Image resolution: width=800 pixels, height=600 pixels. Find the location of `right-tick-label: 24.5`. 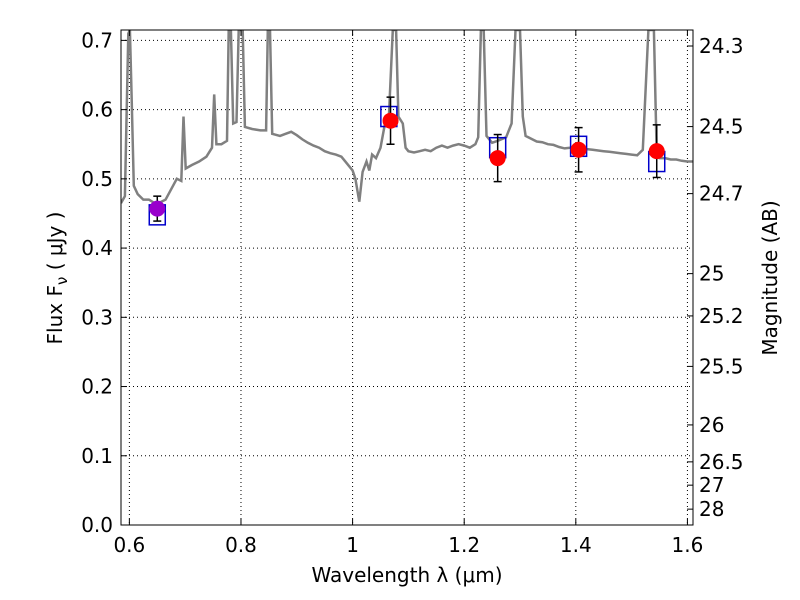

right-tick-label: 24.5 is located at coordinates (721, 127).